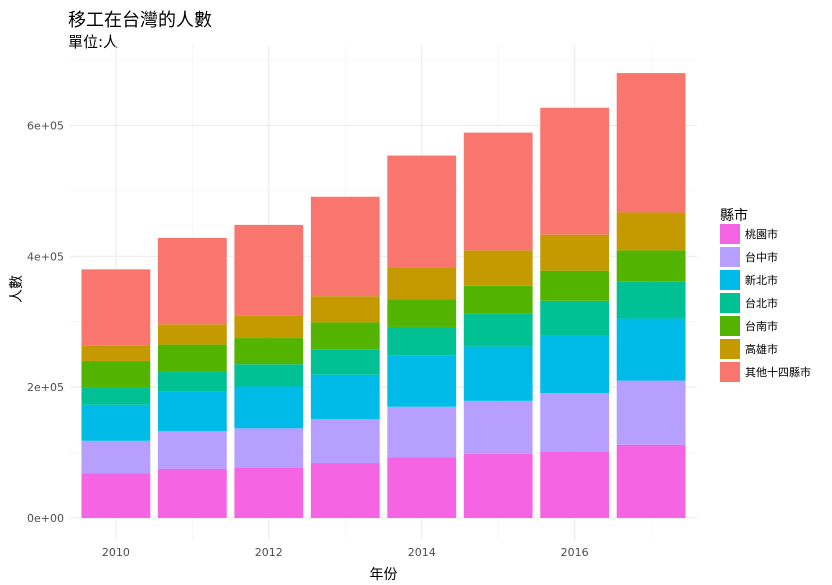 The height and width of the screenshot is (585, 832). I want to click on y-tick-label: 0e+00, so click(45, 518).